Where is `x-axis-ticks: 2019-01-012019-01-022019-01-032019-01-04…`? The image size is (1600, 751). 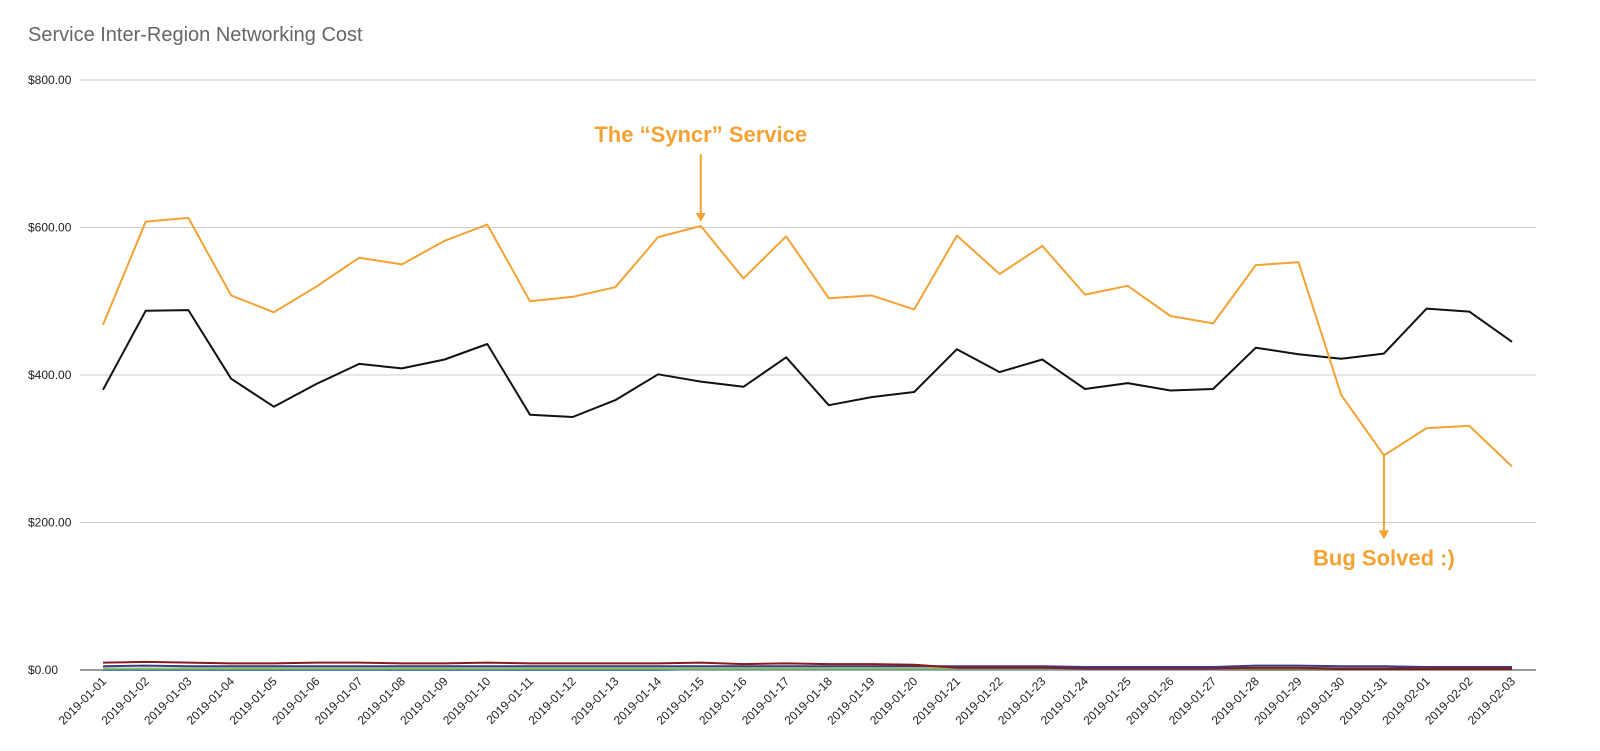 x-axis-ticks: 2019-01-012019-01-022019-01-032019-01-04… is located at coordinates (787, 701).